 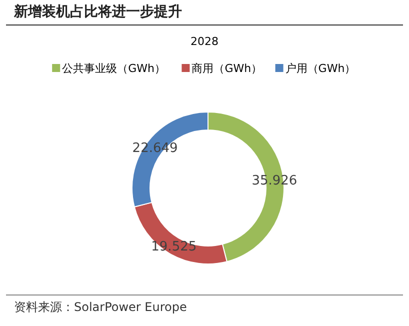 I want to click on text: 资料来源：SolarPower Europe, so click(x=100, y=307).